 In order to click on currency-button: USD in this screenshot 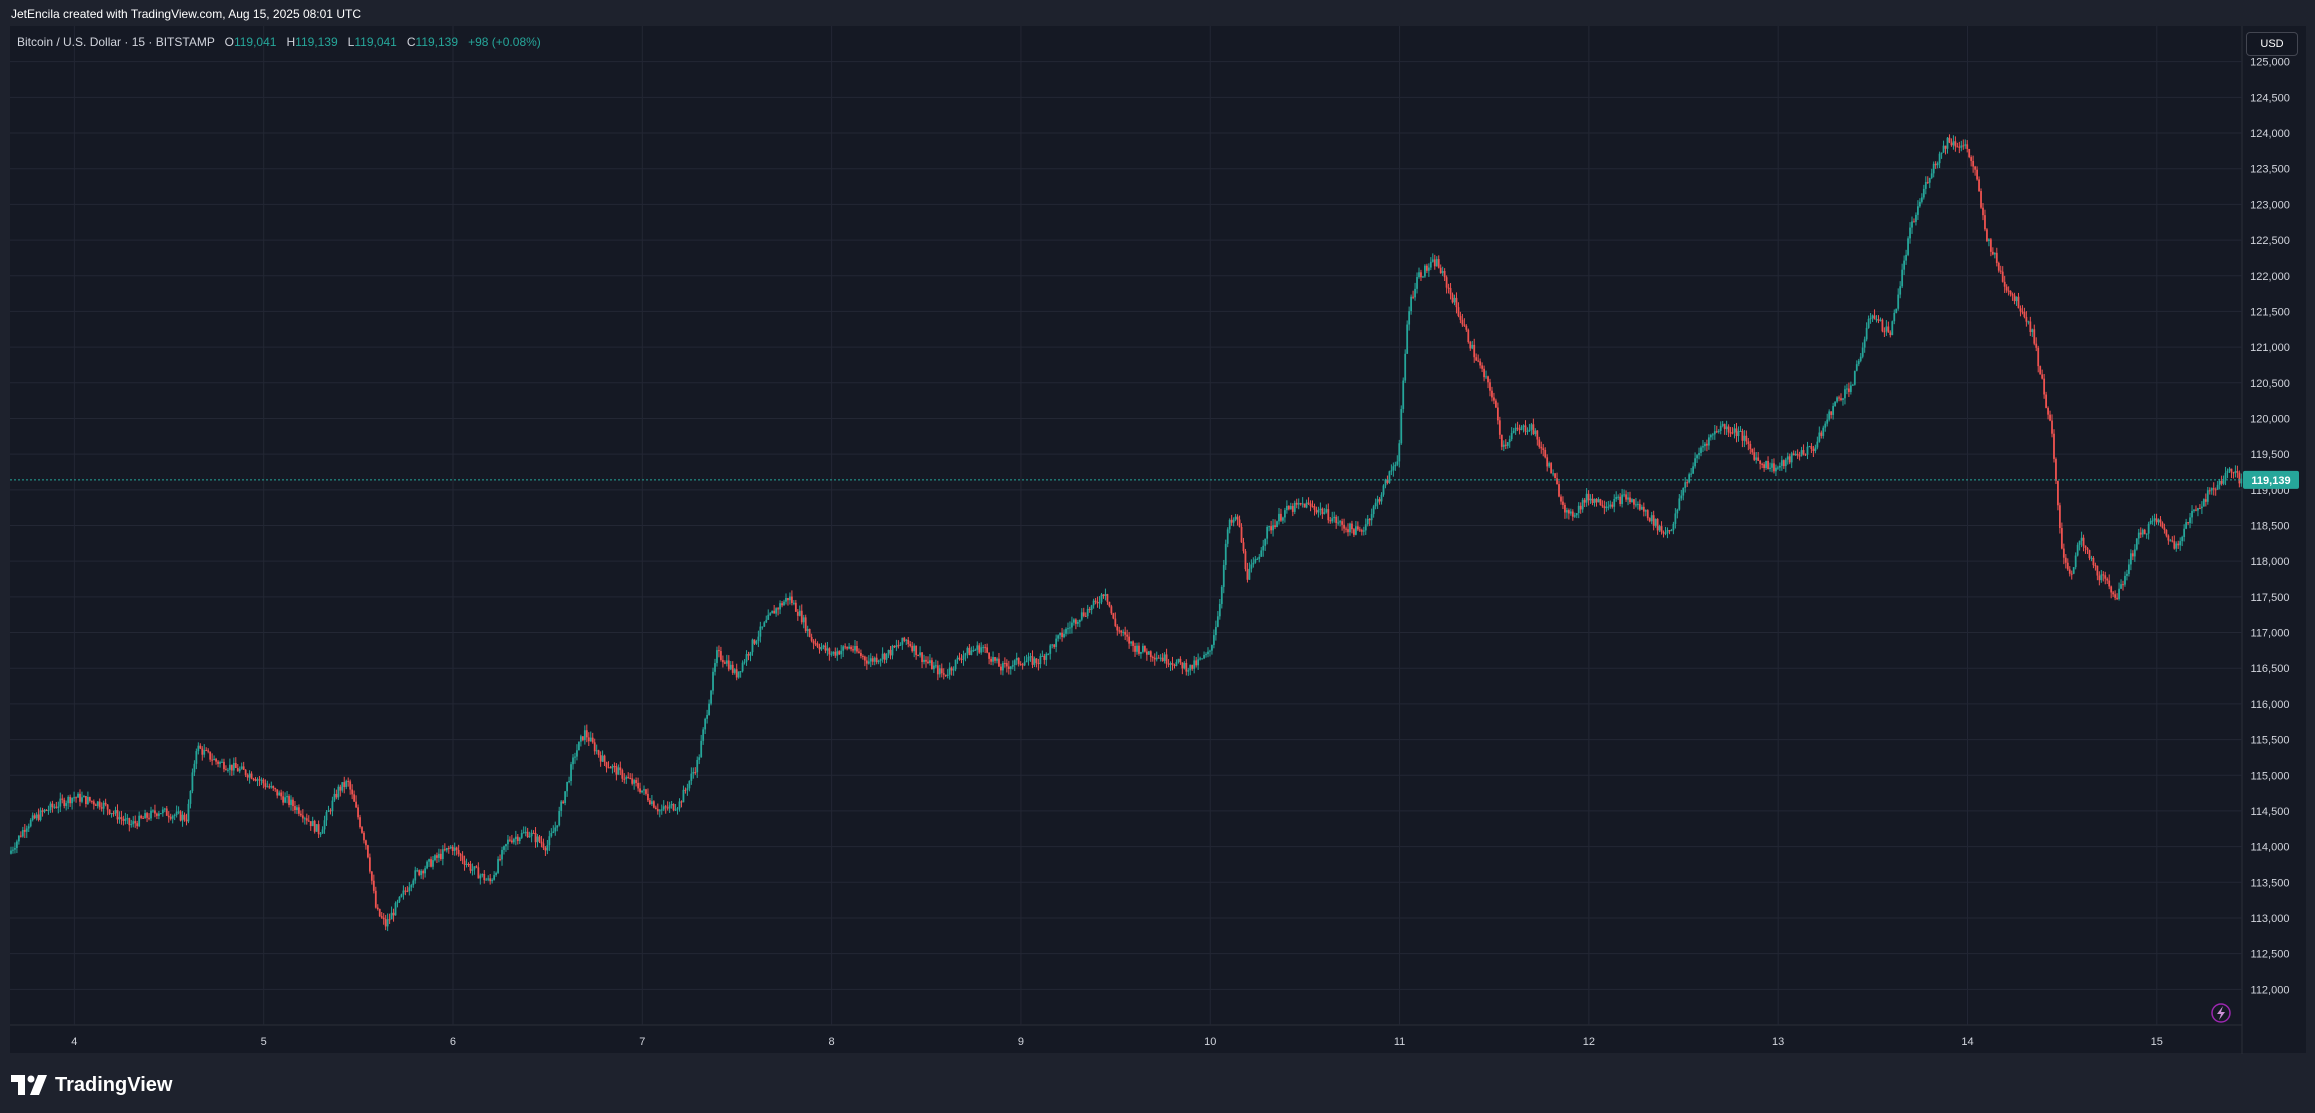, I will do `click(2272, 44)`.